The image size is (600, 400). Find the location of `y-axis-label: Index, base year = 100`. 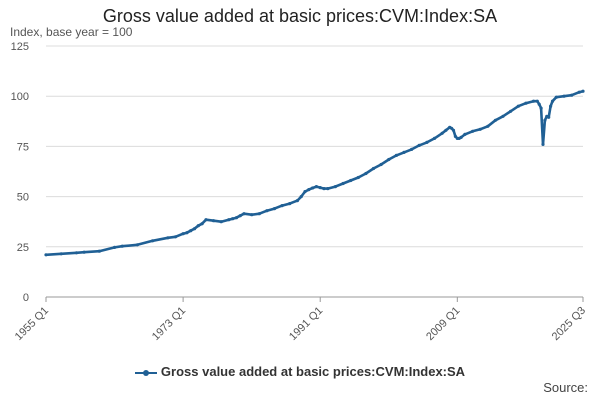

y-axis-label: Index, base year = 100 is located at coordinates (71, 32).